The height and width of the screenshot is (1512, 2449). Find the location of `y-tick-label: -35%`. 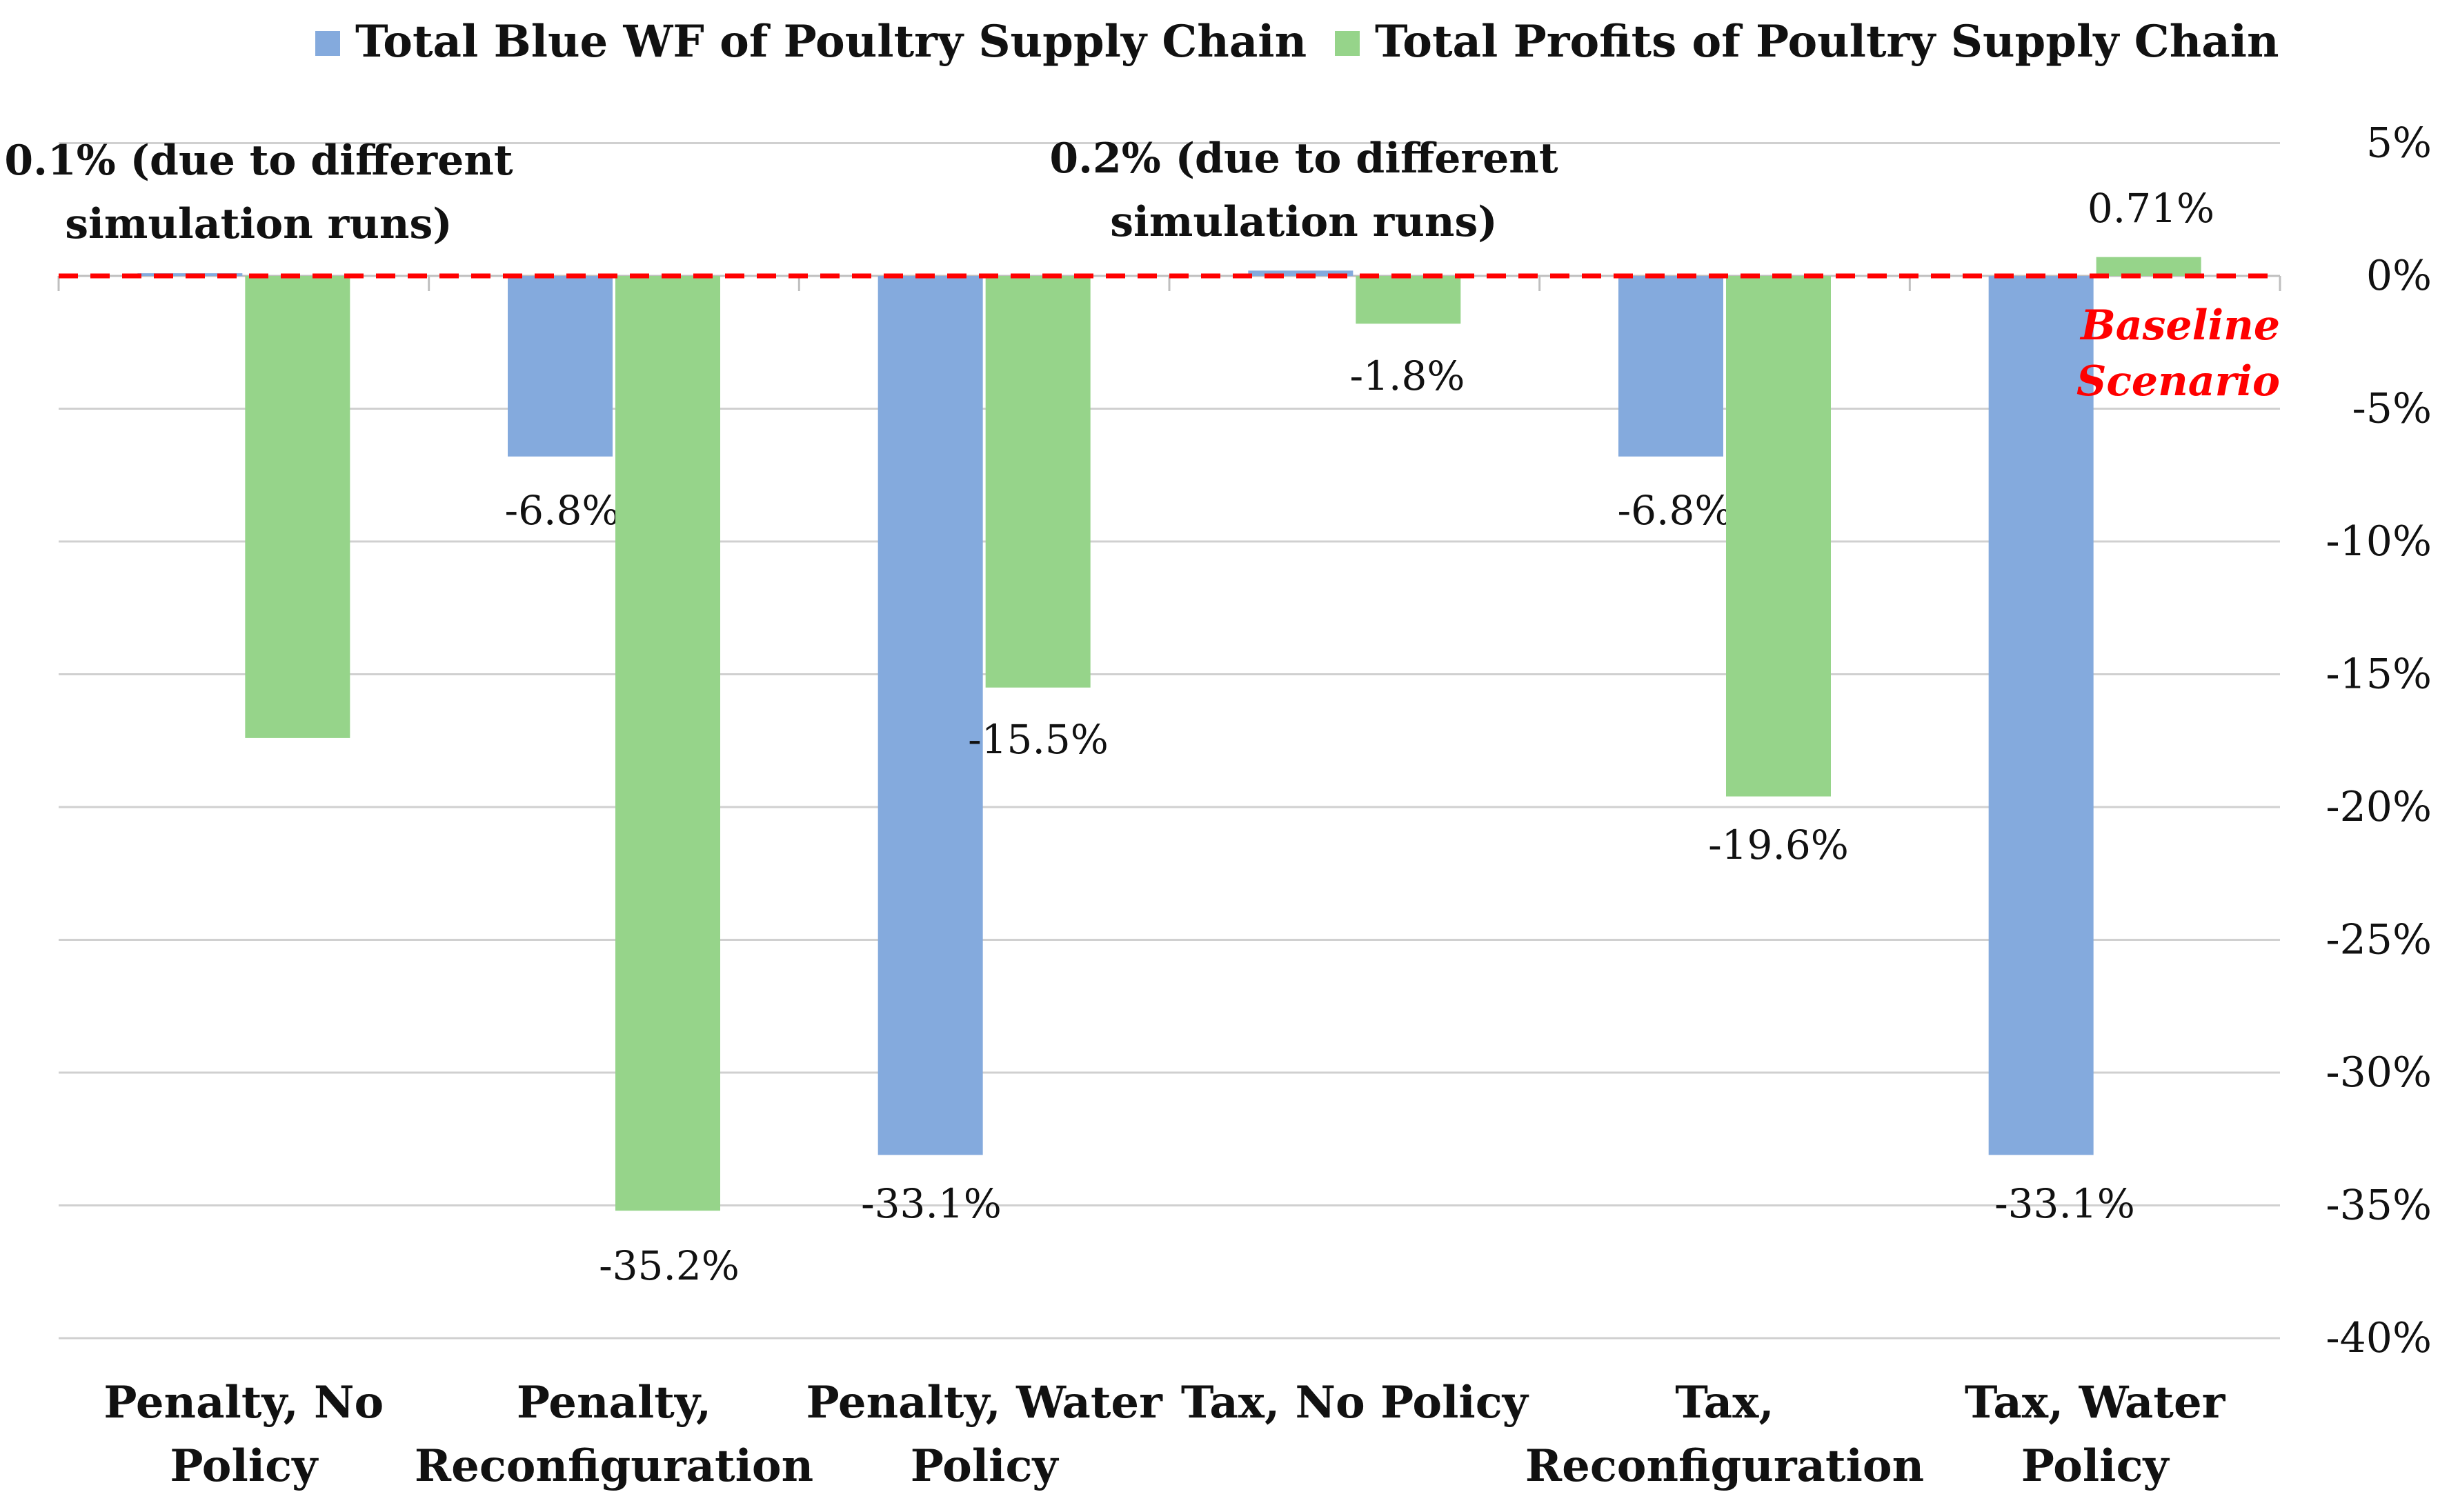

y-tick-label: -35% is located at coordinates (2379, 1206).